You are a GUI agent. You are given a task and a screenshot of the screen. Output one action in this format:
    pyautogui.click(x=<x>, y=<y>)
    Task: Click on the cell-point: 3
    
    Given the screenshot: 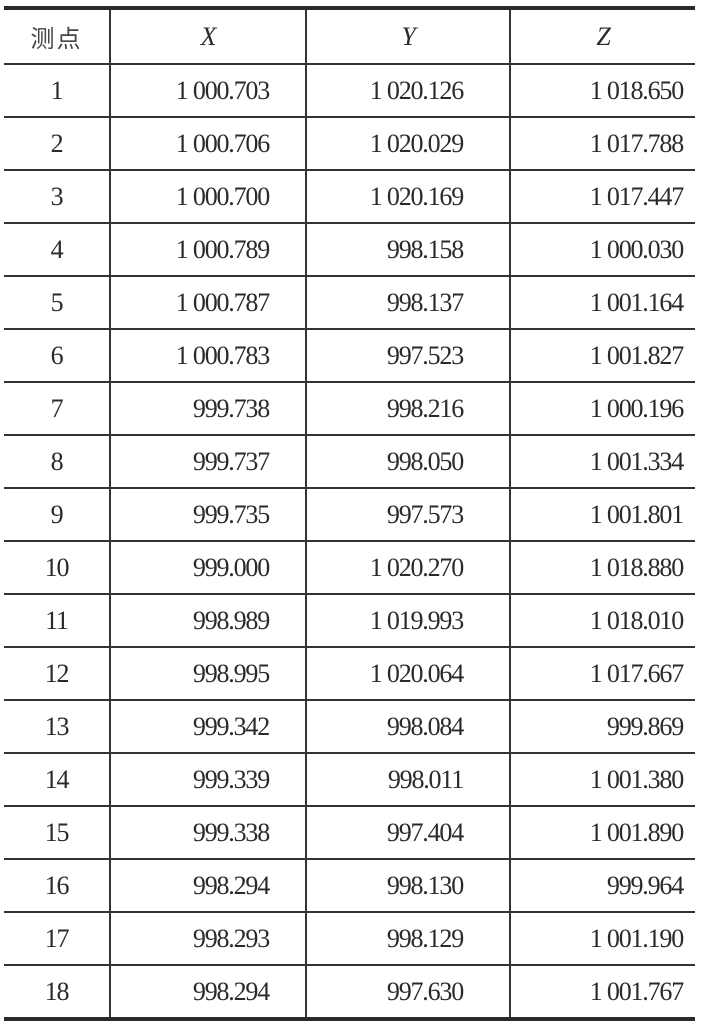 What is the action you would take?
    pyautogui.click(x=57, y=197)
    